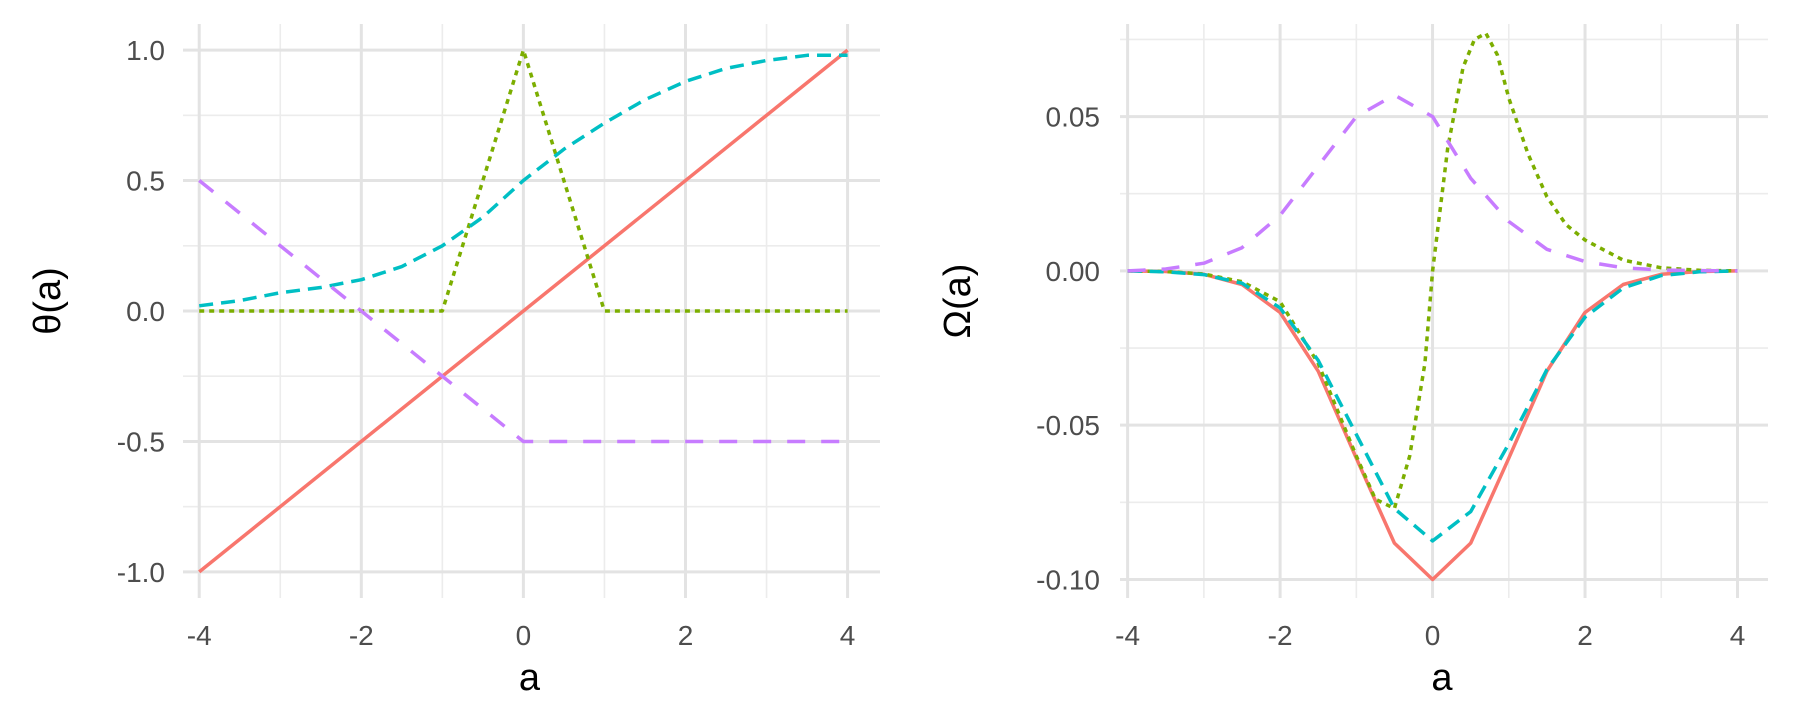 Image resolution: width=1800 pixels, height=720 pixels. I want to click on red-series-line, so click(1432, 425).